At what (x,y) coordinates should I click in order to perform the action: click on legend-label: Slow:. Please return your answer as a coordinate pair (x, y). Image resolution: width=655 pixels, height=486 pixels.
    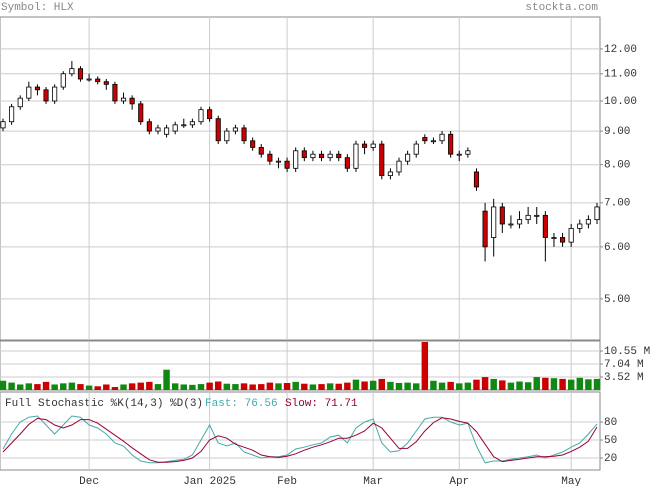
    Looking at the image, I should click on (301, 404).